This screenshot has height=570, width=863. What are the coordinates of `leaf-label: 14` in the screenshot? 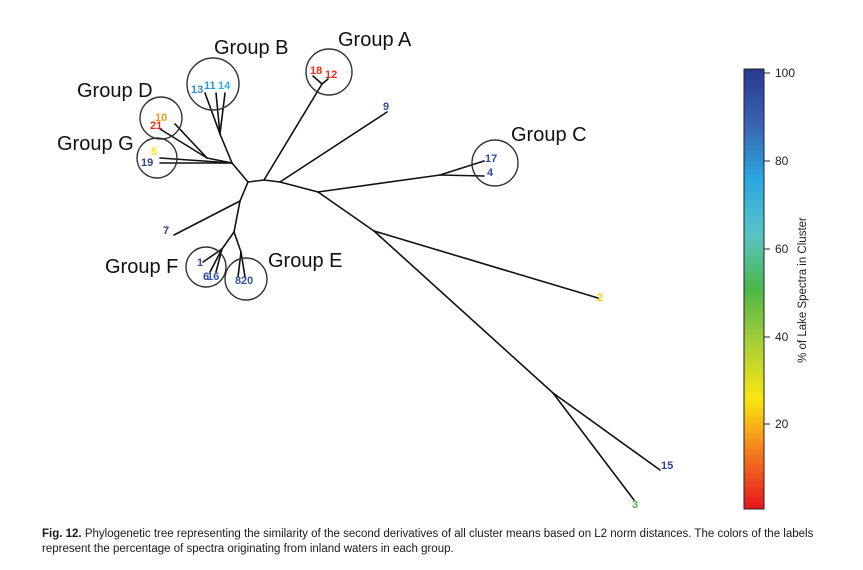 It's located at (224, 86).